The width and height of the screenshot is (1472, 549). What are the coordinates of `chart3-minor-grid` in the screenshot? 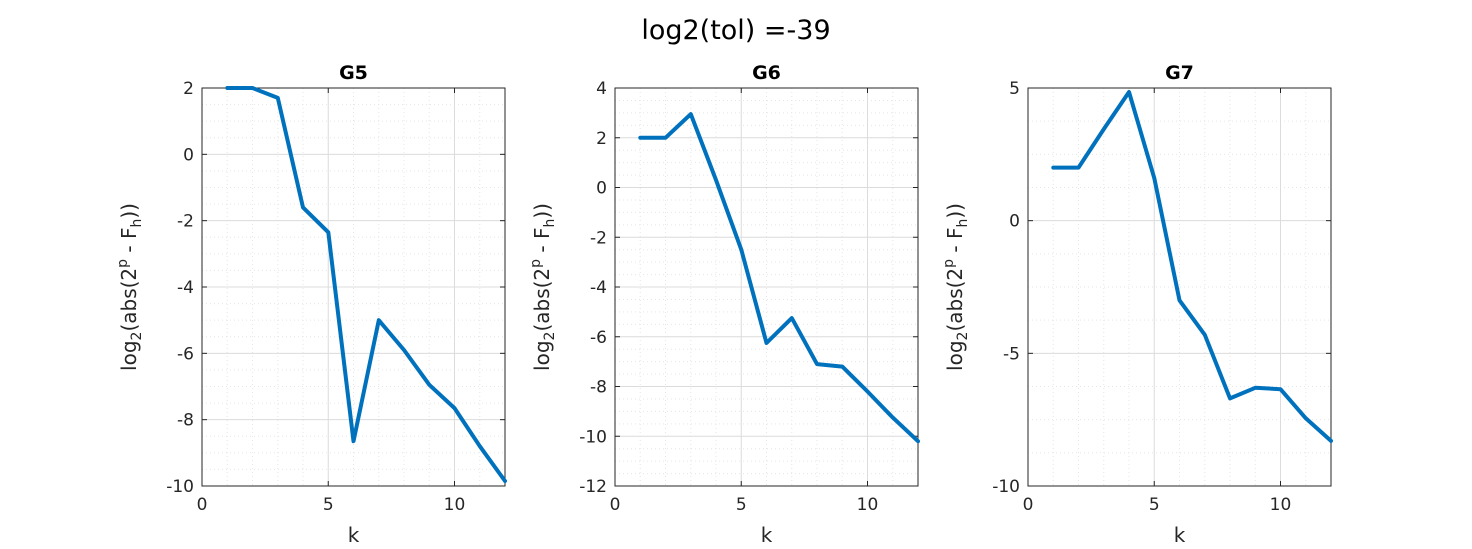 It's located at (1180, 287).